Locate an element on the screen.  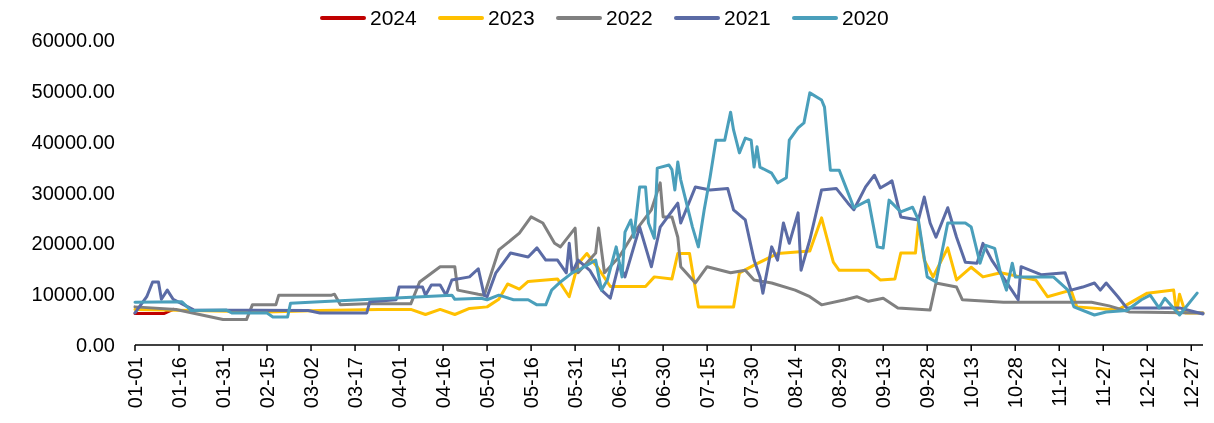
x-tick-label: 01-16 is located at coordinates (179, 383).